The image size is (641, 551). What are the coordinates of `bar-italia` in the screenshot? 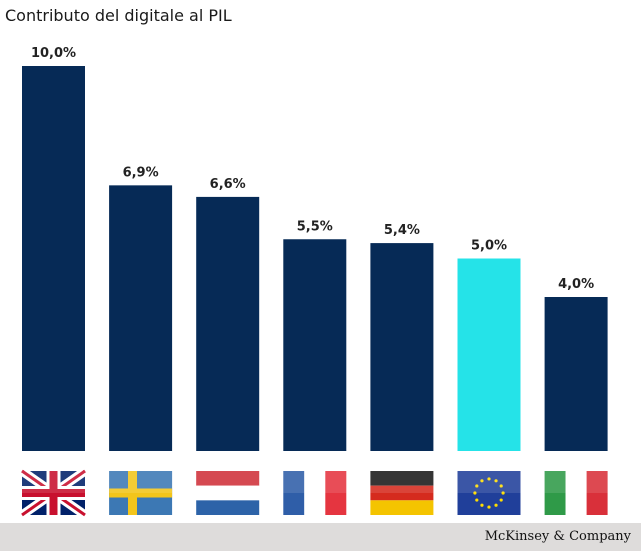 It's located at (576, 374).